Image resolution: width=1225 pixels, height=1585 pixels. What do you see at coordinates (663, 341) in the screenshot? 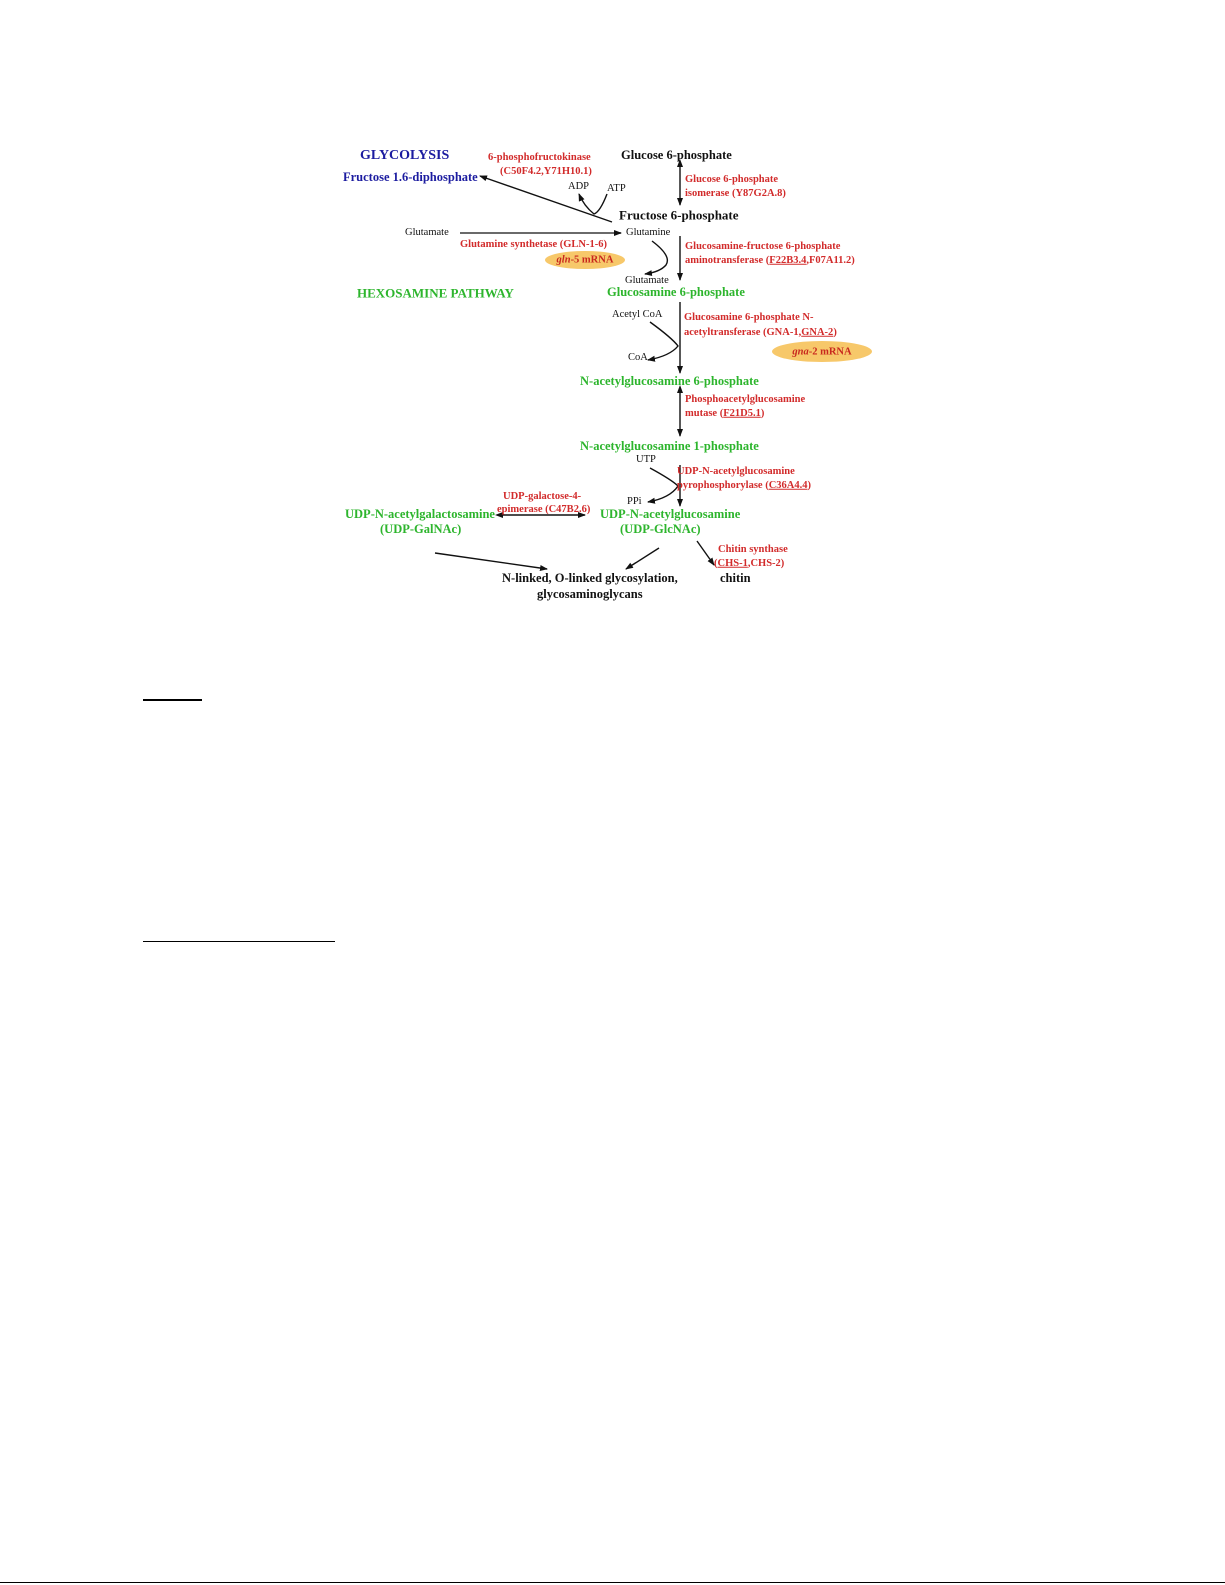
I see `arrow-acetylcoa-coa` at bounding box center [663, 341].